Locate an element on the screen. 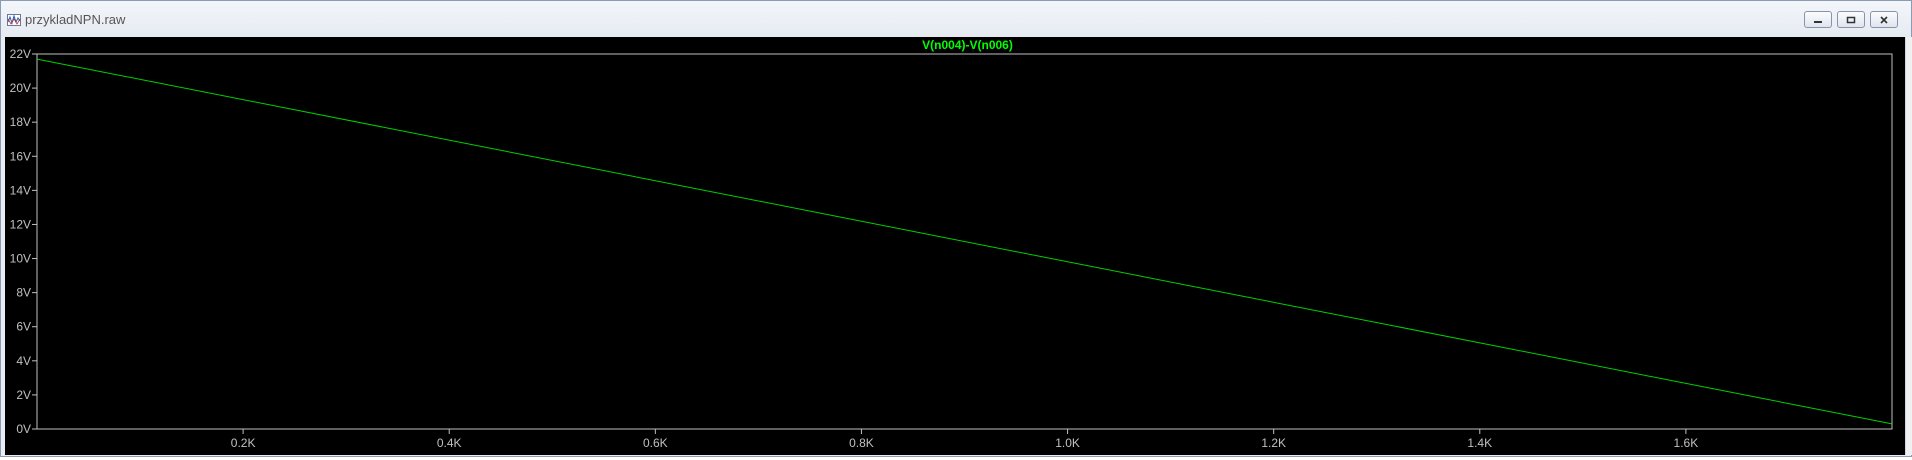  window-title: przykladNPN.raw is located at coordinates (75, 19).